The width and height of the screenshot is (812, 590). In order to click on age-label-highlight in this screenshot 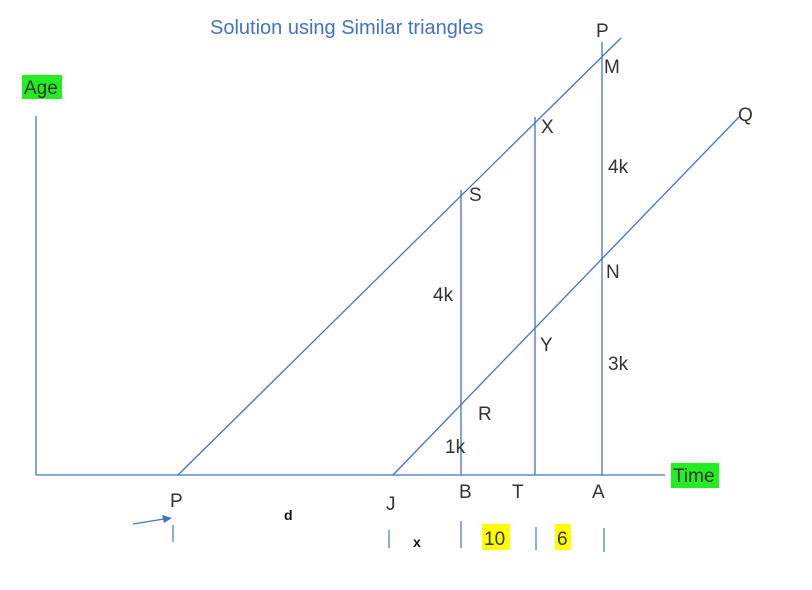, I will do `click(42, 87)`.